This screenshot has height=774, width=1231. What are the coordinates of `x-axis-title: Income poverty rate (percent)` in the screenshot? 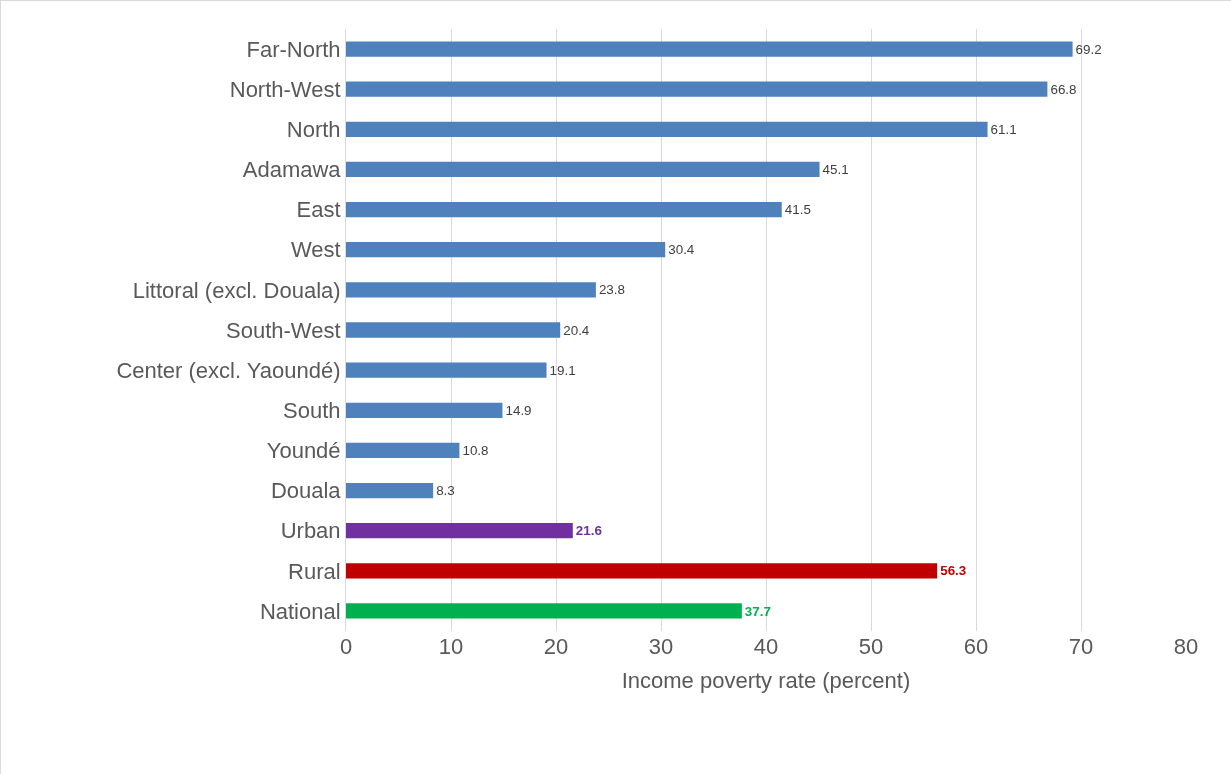 It's located at (766, 680).